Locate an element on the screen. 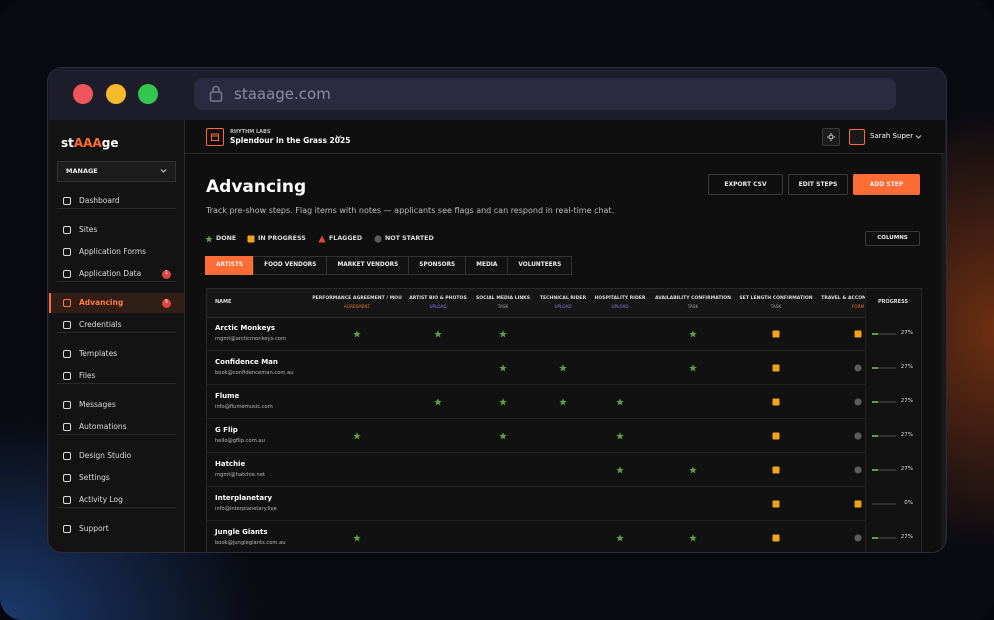  edit-steps-button: EDIT STEPS is located at coordinates (818, 184).